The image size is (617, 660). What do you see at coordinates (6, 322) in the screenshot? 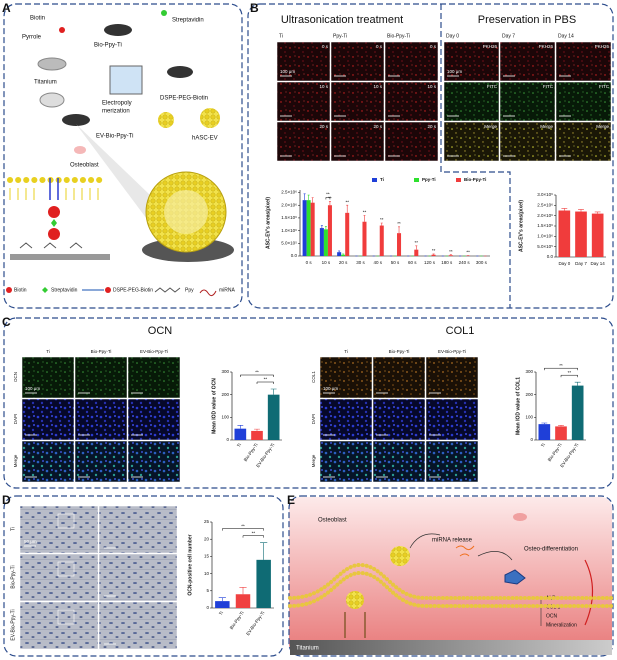
I see `panel-letter: C` at bounding box center [6, 322].